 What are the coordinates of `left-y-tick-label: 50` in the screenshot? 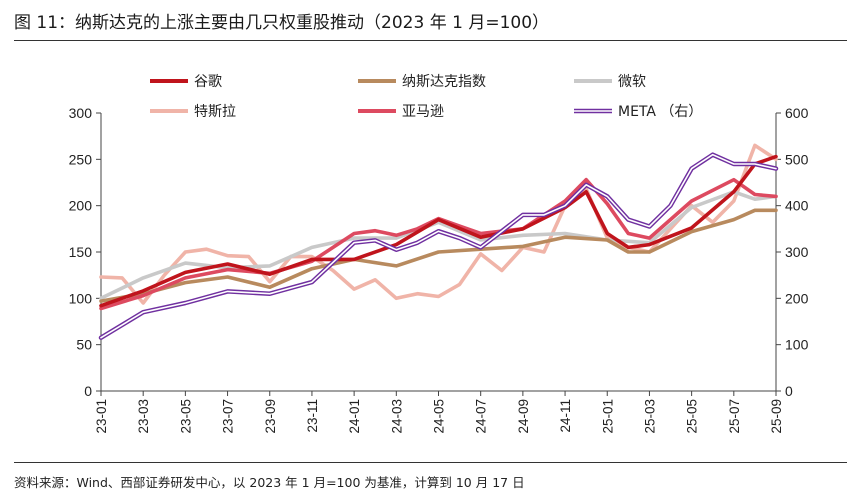 It's located at (84, 345).